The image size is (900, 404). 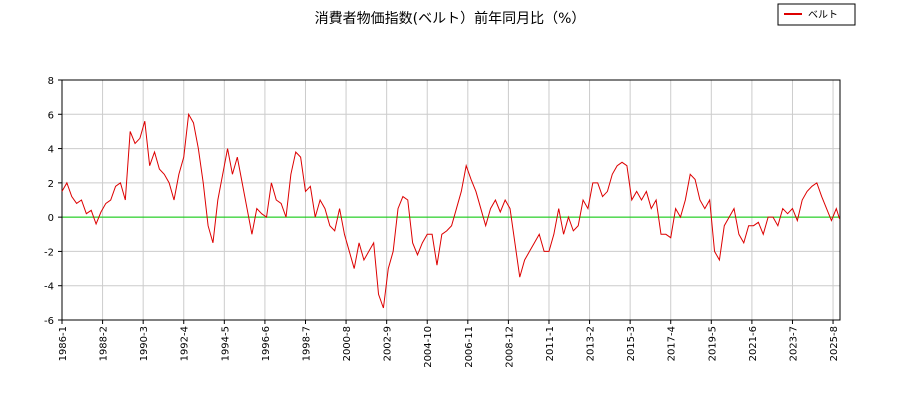 What do you see at coordinates (591, 343) in the screenshot?
I see `x-tick-label: 2013-2` at bounding box center [591, 343].